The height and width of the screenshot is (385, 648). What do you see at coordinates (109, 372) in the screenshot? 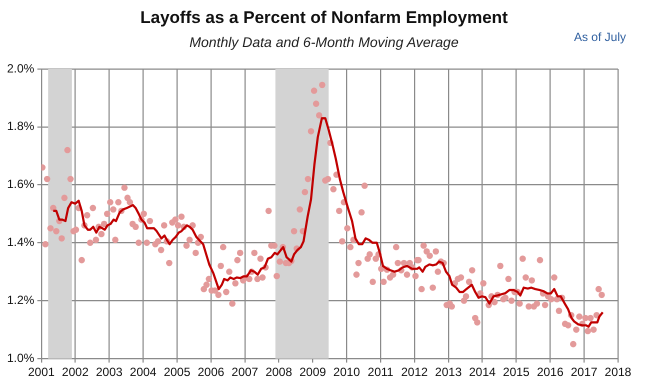
I see `x-tick-label: 2003` at bounding box center [109, 372].